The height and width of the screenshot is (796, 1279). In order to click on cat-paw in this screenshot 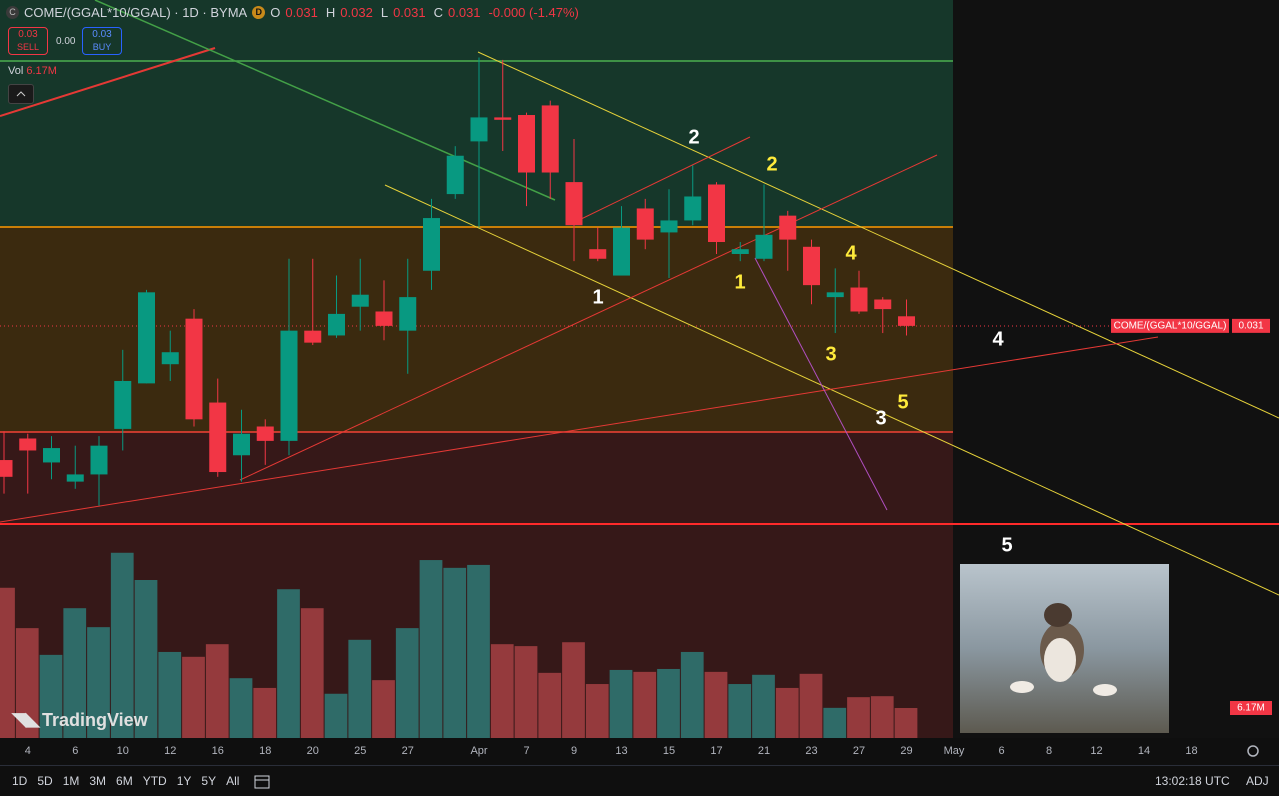, I will do `click(1105, 690)`.